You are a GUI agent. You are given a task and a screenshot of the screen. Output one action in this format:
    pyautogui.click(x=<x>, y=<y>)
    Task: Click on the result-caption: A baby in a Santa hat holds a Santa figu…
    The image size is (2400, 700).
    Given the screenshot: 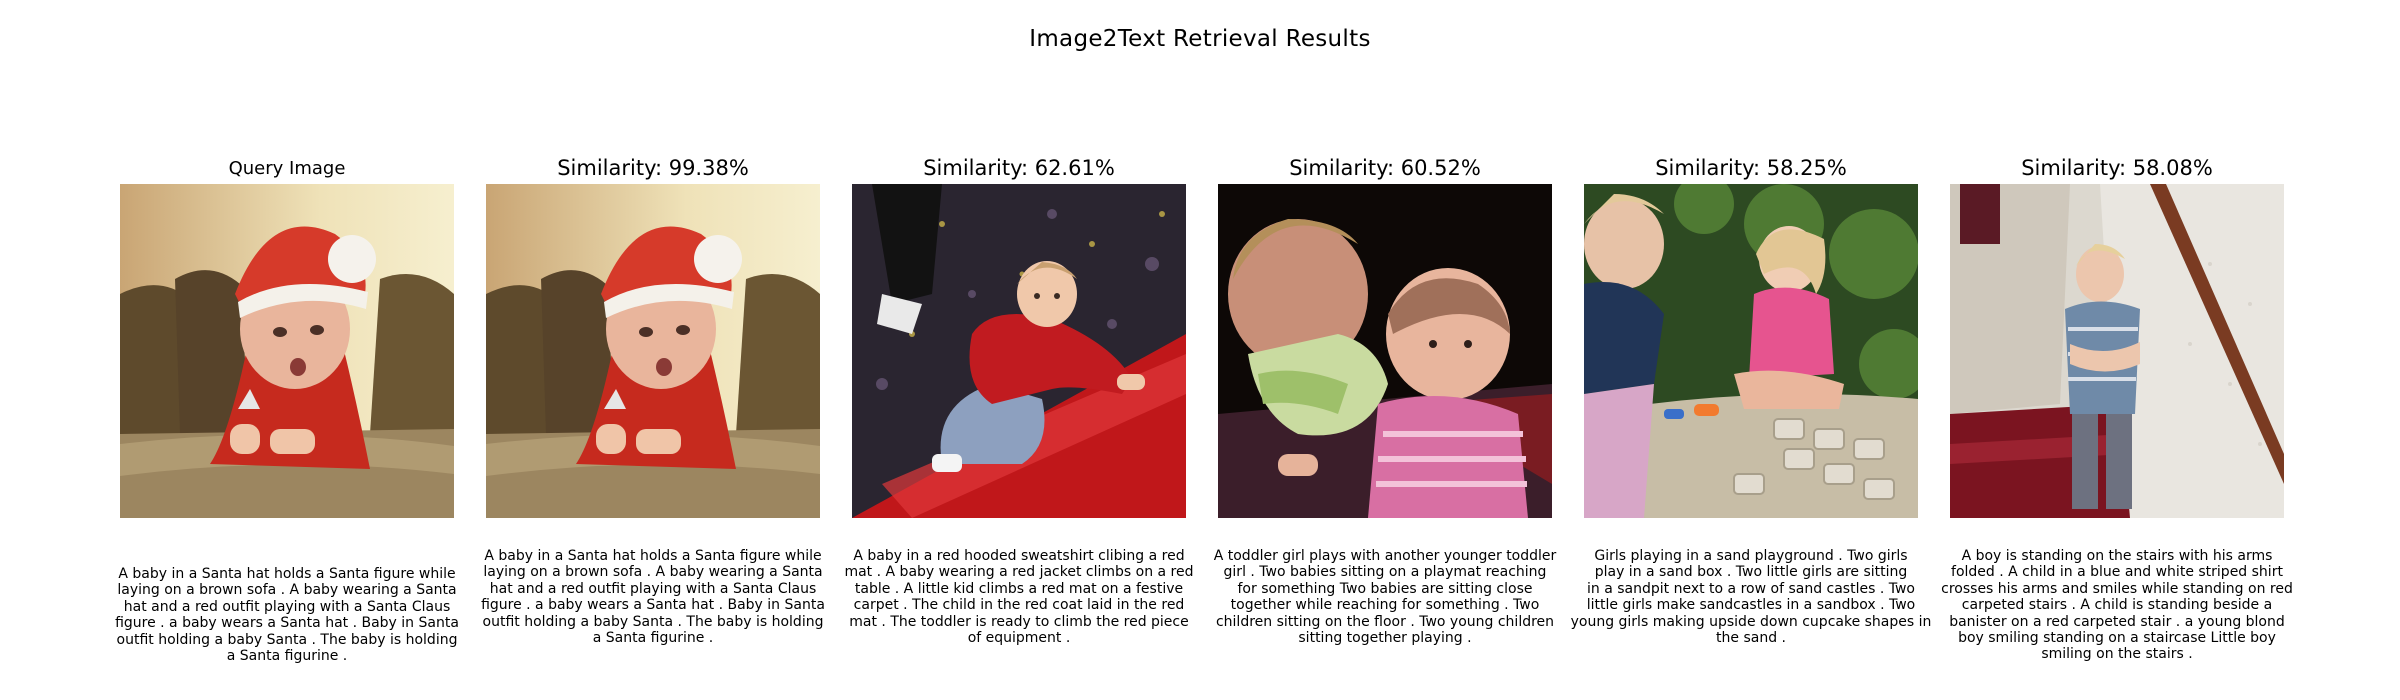 What is the action you would take?
    pyautogui.click(x=653, y=597)
    